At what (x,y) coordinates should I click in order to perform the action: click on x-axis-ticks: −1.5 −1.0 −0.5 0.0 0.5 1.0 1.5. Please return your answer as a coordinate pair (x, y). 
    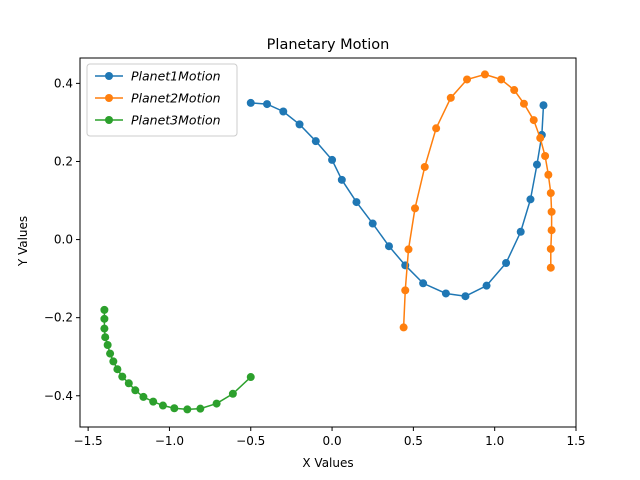
    Looking at the image, I should click on (330, 437).